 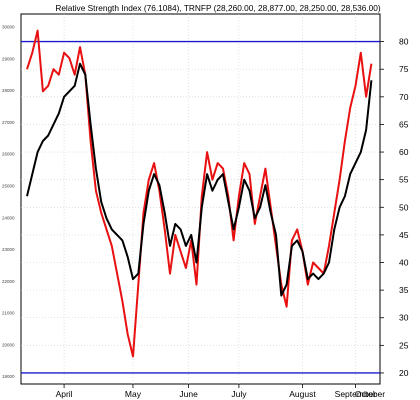 What do you see at coordinates (404, 69) in the screenshot?
I see `right-tick-label: 75` at bounding box center [404, 69].